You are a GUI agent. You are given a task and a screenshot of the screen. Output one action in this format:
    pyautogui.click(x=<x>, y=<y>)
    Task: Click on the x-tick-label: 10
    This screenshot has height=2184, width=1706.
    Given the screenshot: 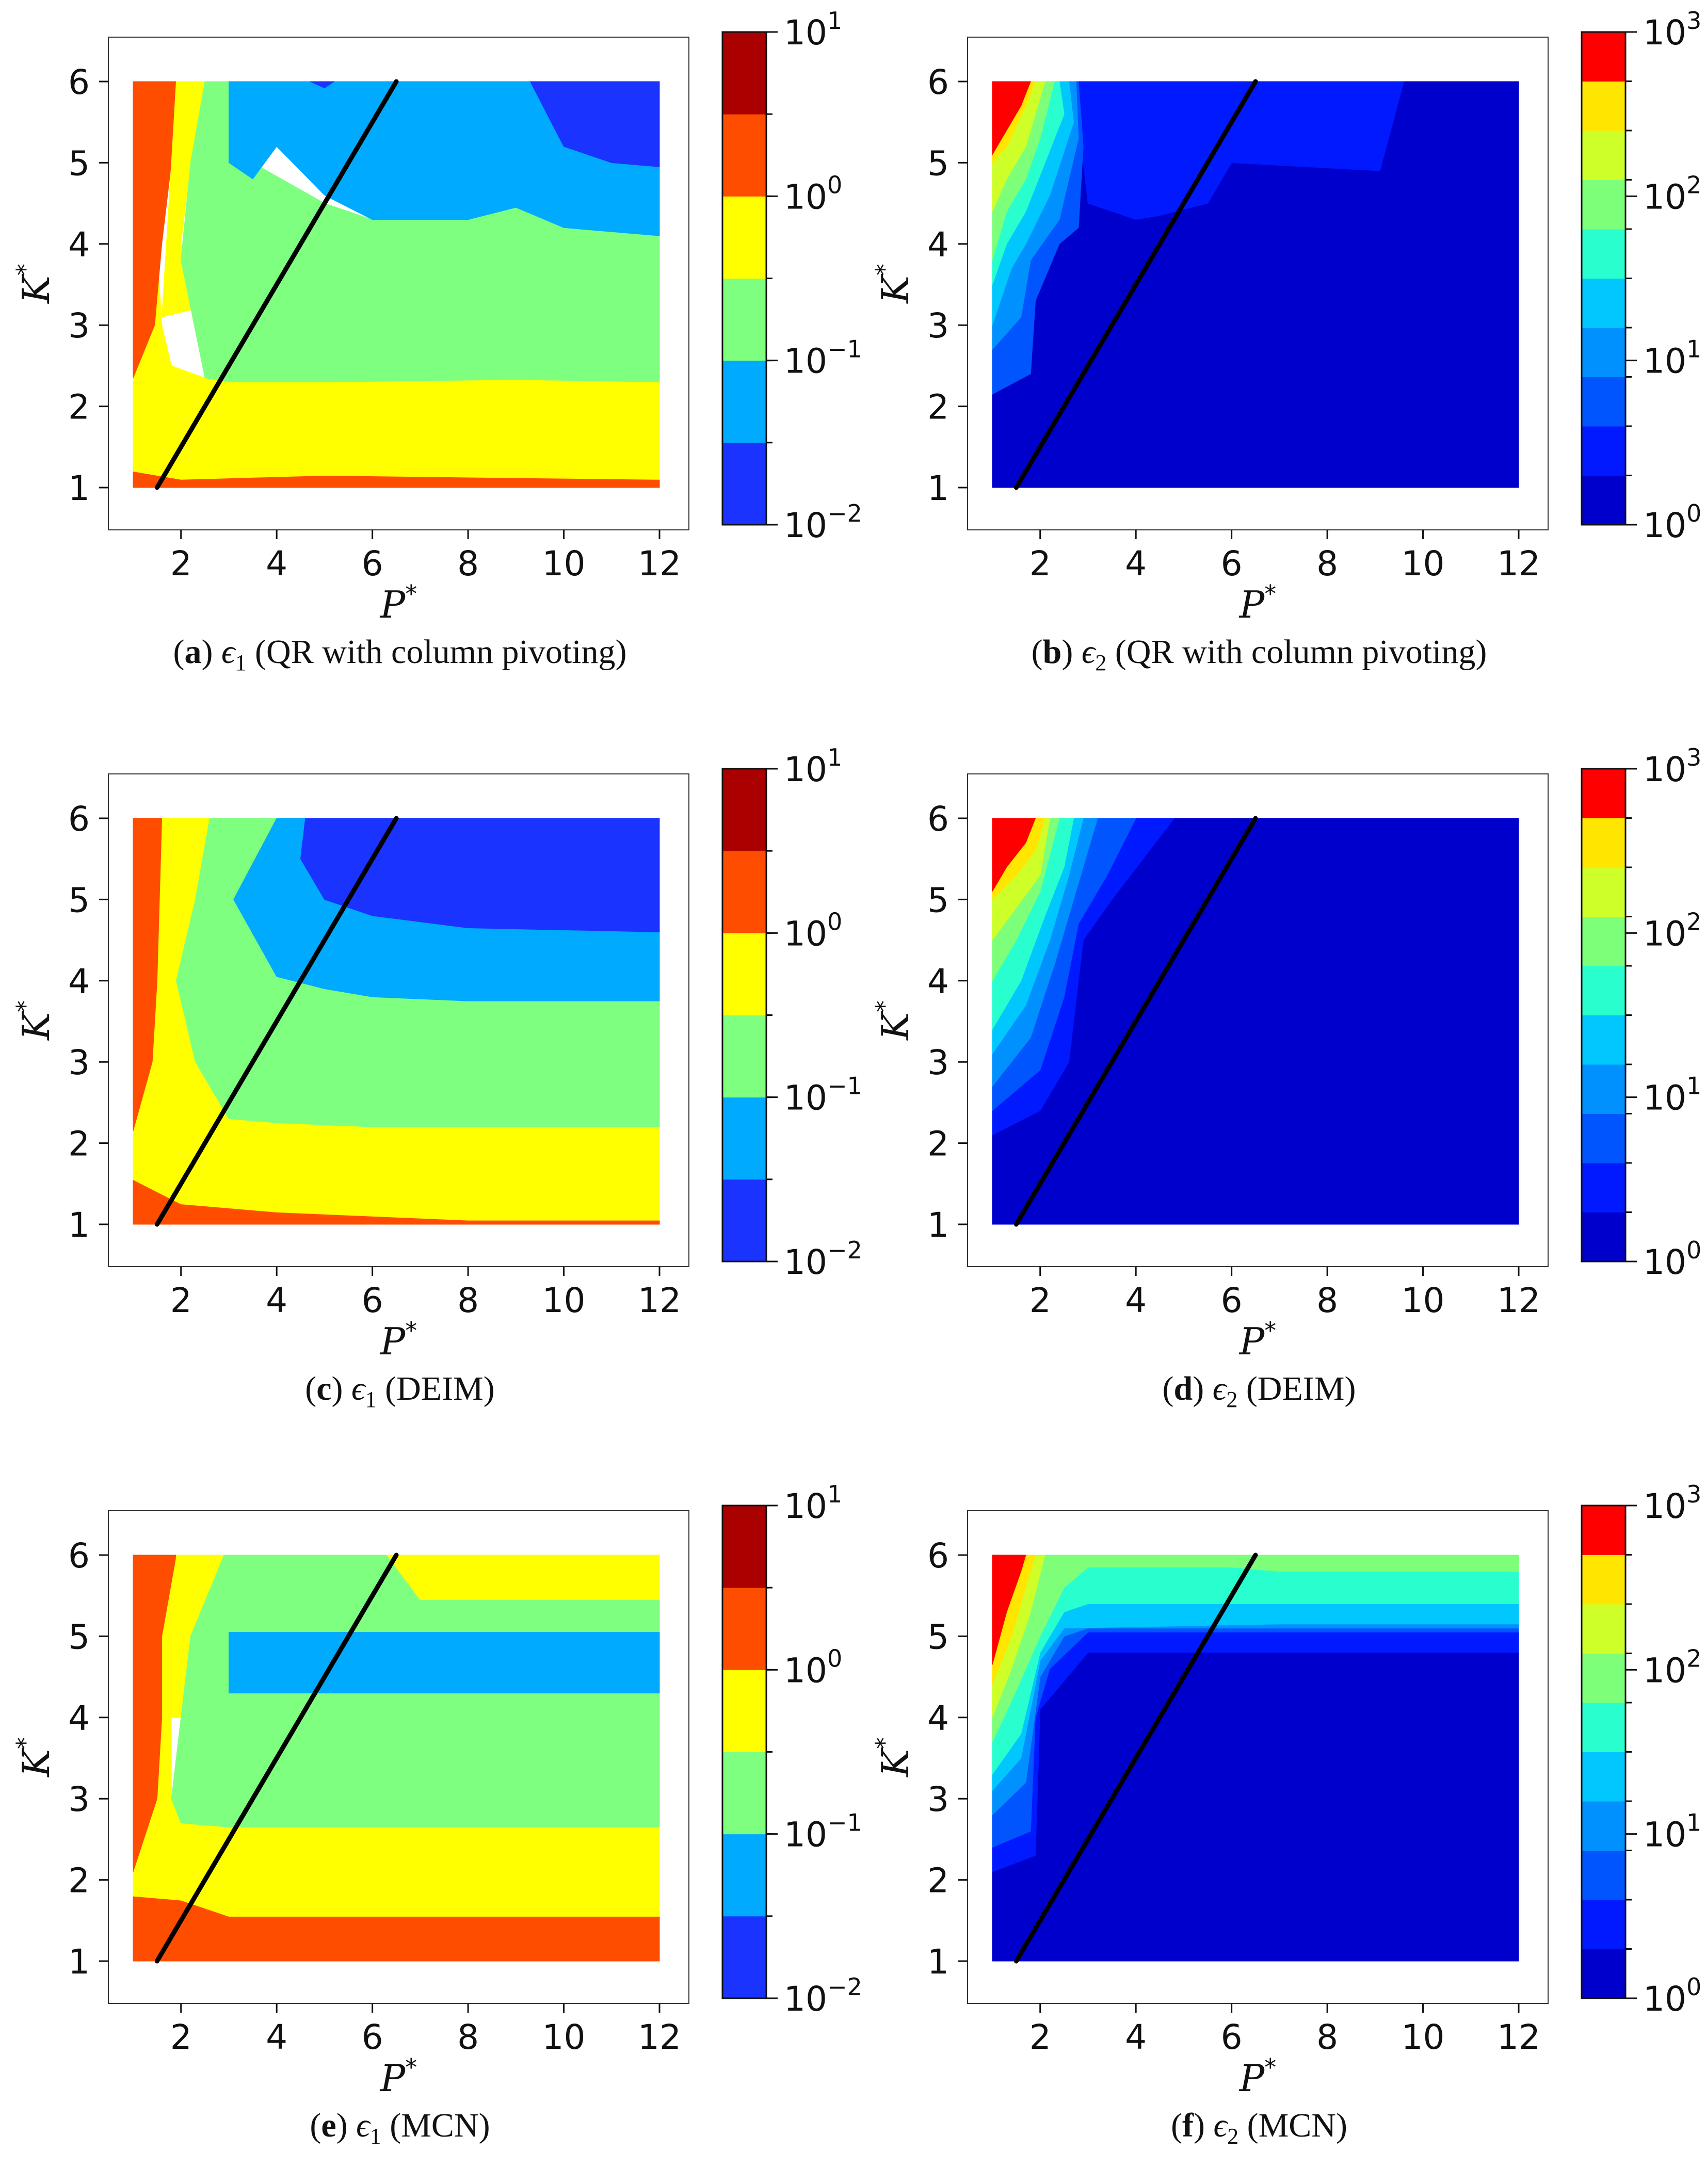 What is the action you would take?
    pyautogui.click(x=564, y=1301)
    